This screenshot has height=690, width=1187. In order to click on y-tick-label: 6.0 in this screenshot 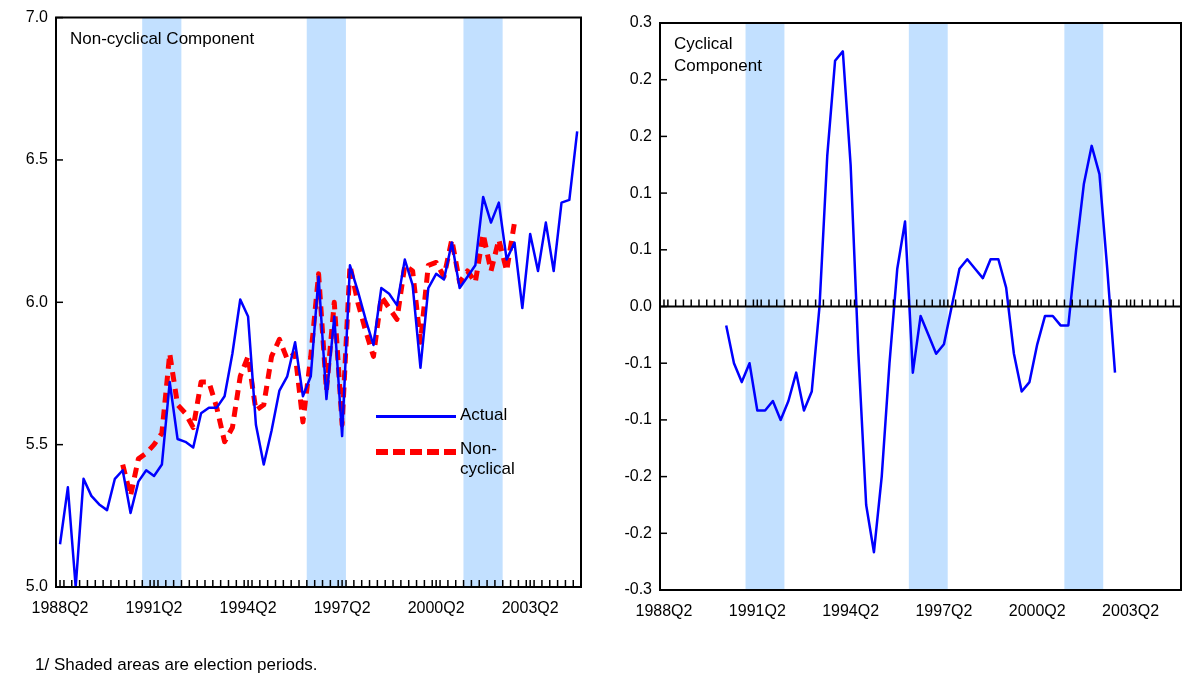, I will do `click(37, 301)`.